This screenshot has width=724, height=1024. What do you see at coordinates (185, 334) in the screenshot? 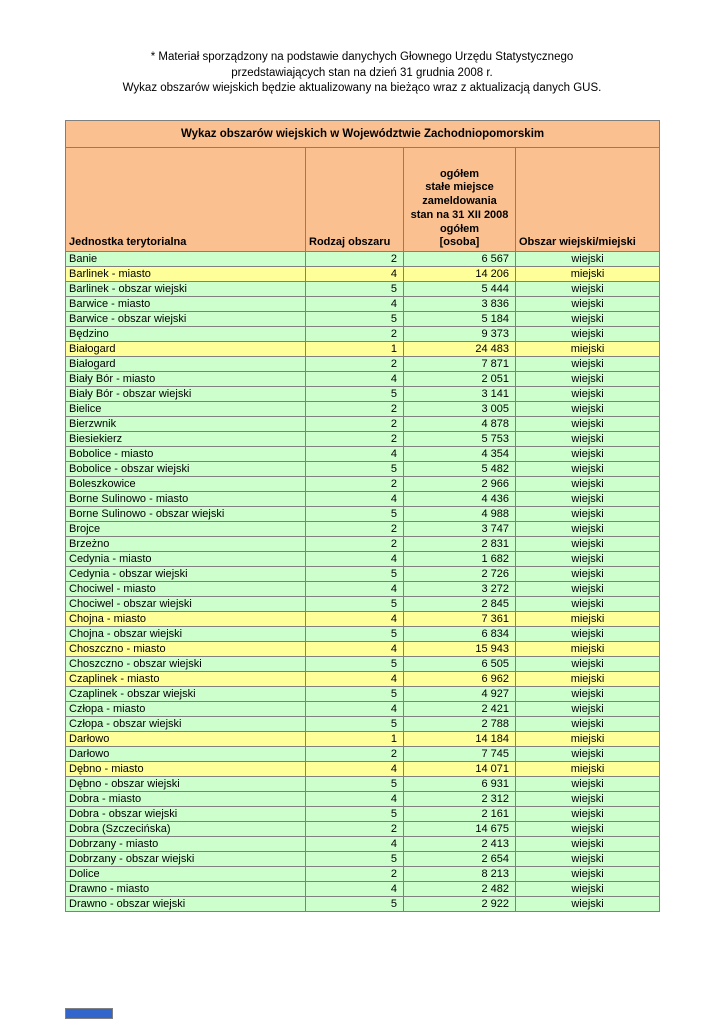
I see `cell-territorial-unit: Będzino` at bounding box center [185, 334].